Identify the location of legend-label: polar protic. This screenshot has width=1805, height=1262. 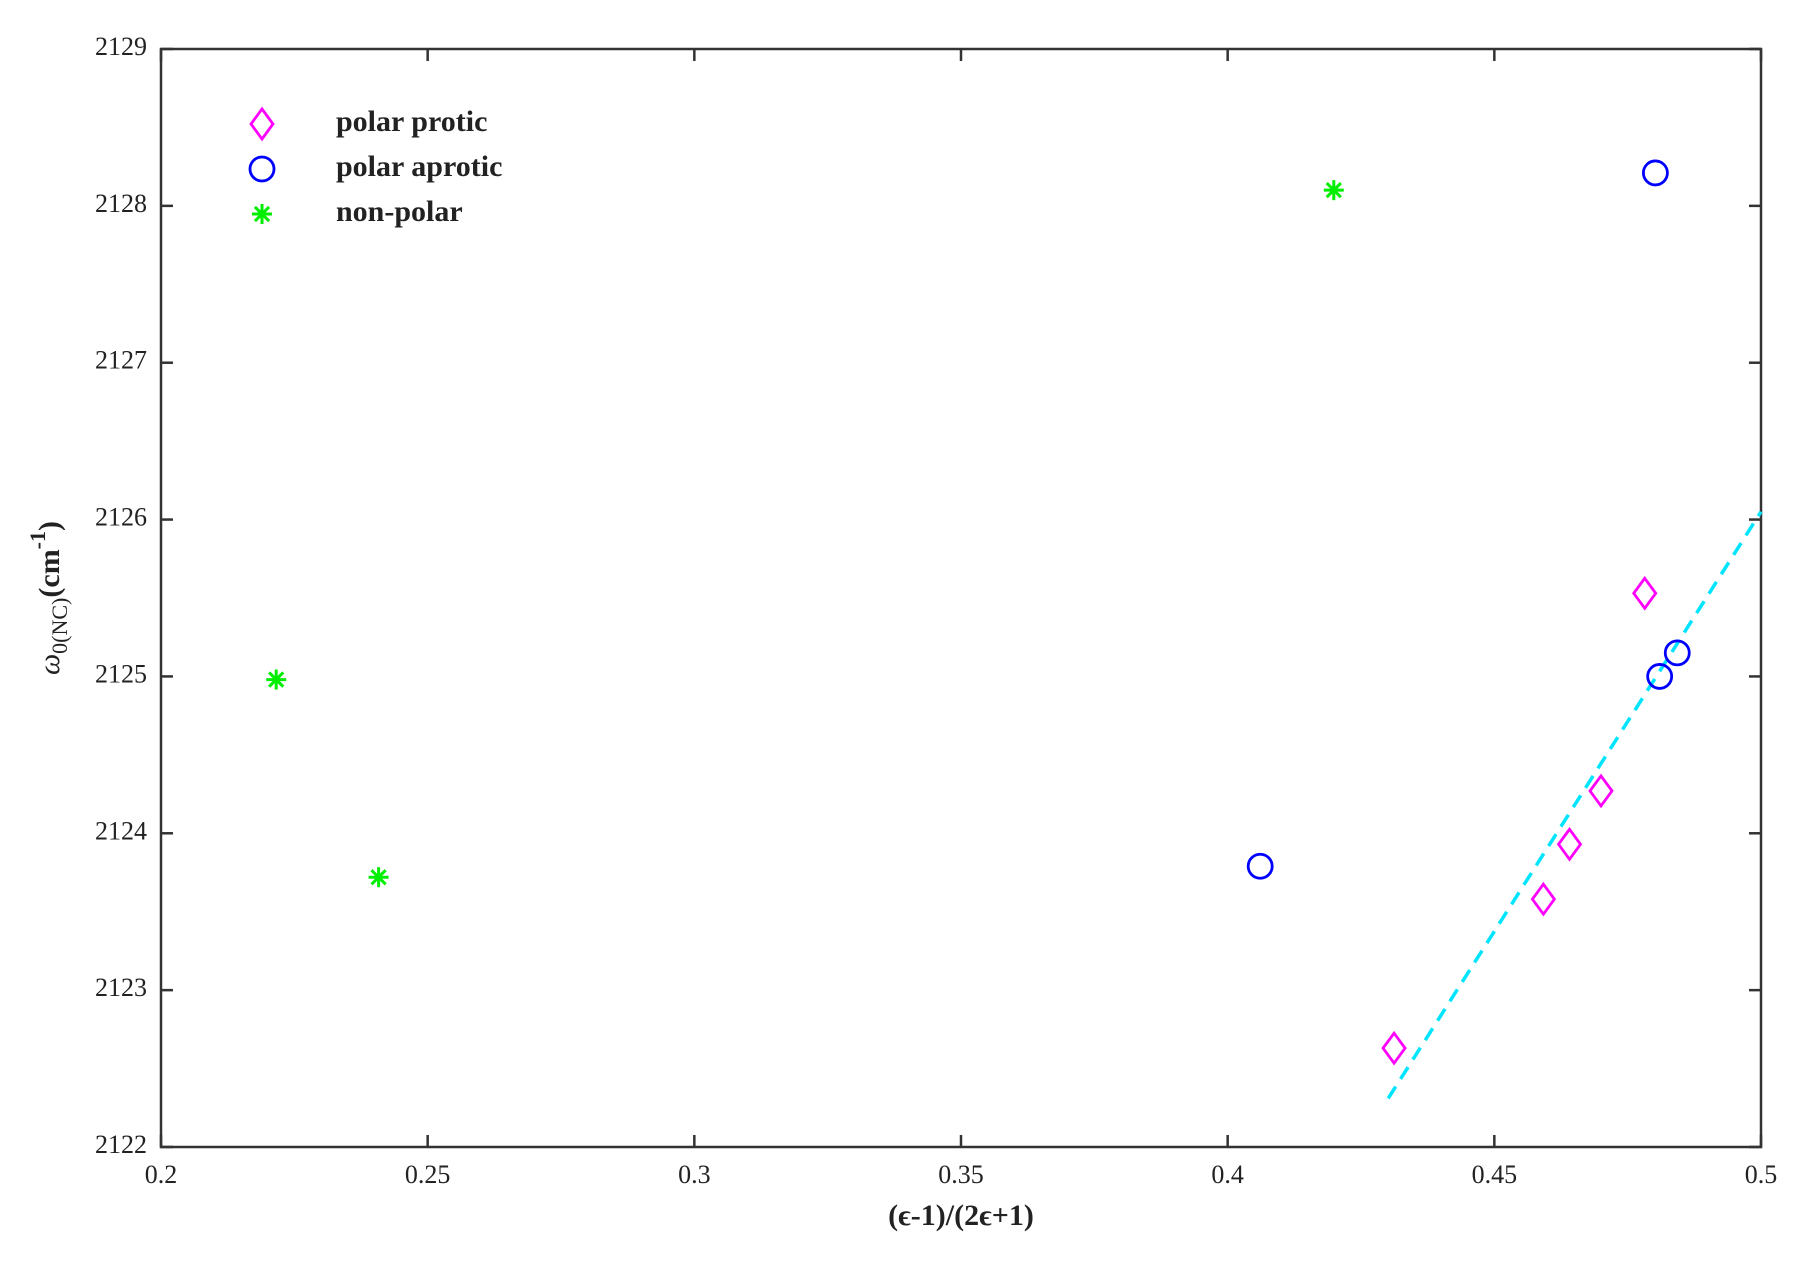
(411, 121).